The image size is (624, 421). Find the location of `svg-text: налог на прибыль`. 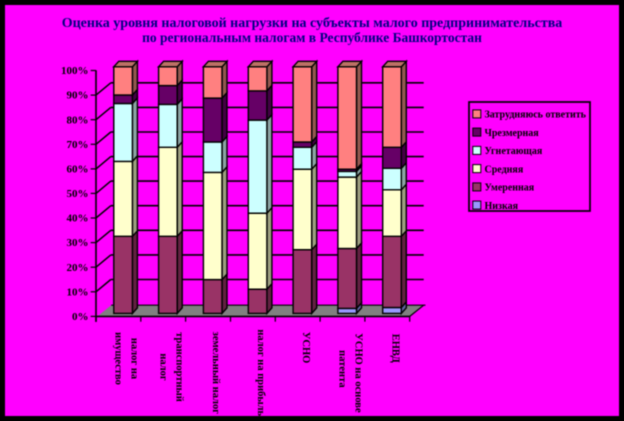

svg-text: налог на прибыль is located at coordinates (260, 372).